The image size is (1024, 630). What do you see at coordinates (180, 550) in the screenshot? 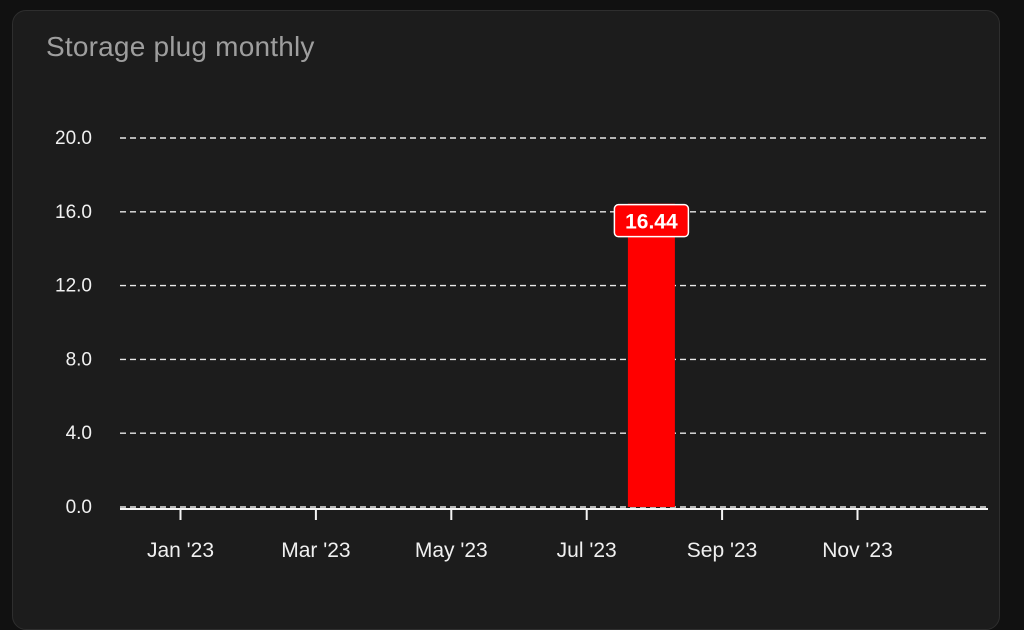
I see `x-tick-label: Jan '23` at bounding box center [180, 550].